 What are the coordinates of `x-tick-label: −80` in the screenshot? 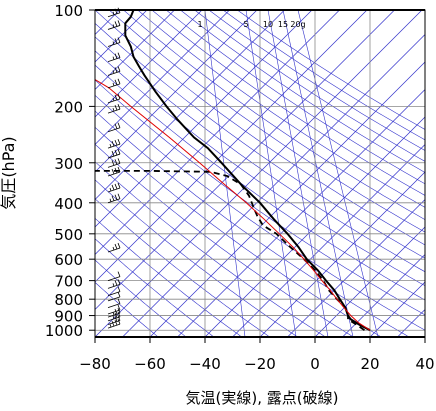 It's located at (95, 364).